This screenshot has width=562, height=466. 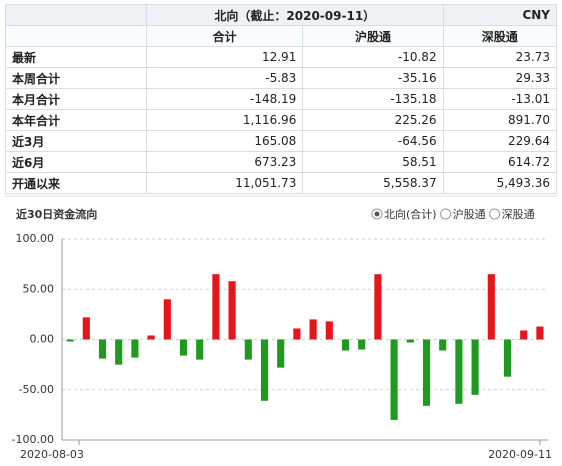 What do you see at coordinates (500, 141) in the screenshot?
I see `cell-value: 229.64` at bounding box center [500, 141].